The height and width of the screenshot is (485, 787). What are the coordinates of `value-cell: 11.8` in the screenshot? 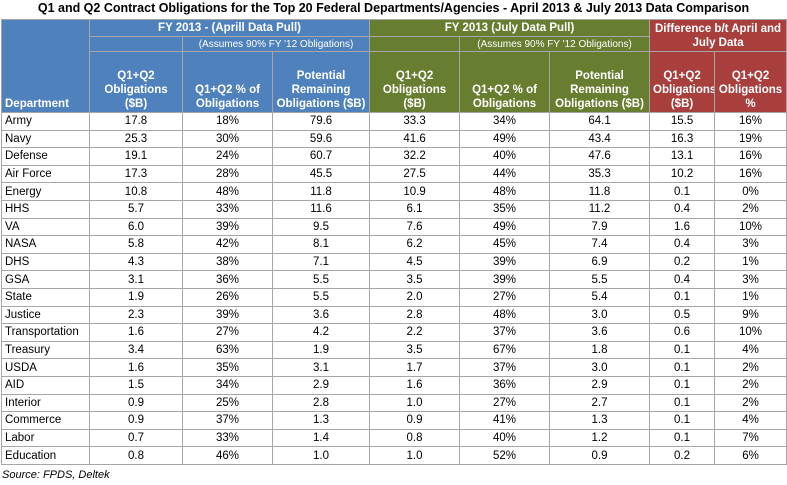 It's located at (600, 191).